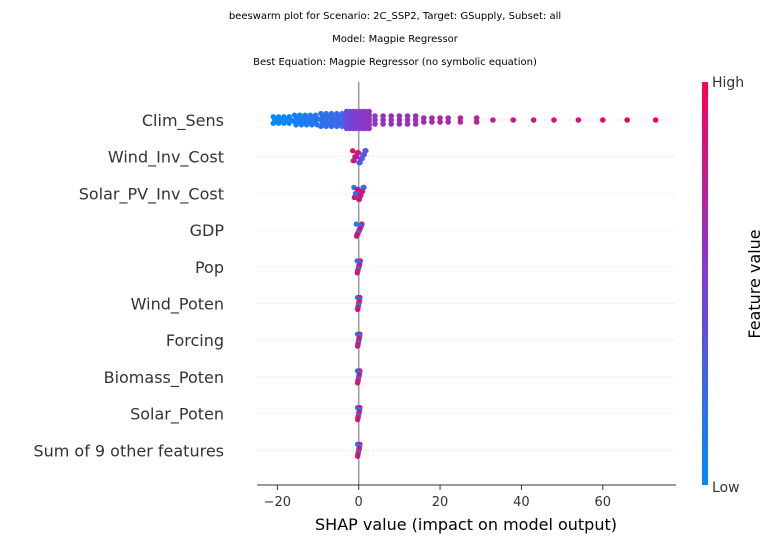 The width and height of the screenshot is (774, 544). What do you see at coordinates (195, 340) in the screenshot?
I see `feature-label: Forcing` at bounding box center [195, 340].